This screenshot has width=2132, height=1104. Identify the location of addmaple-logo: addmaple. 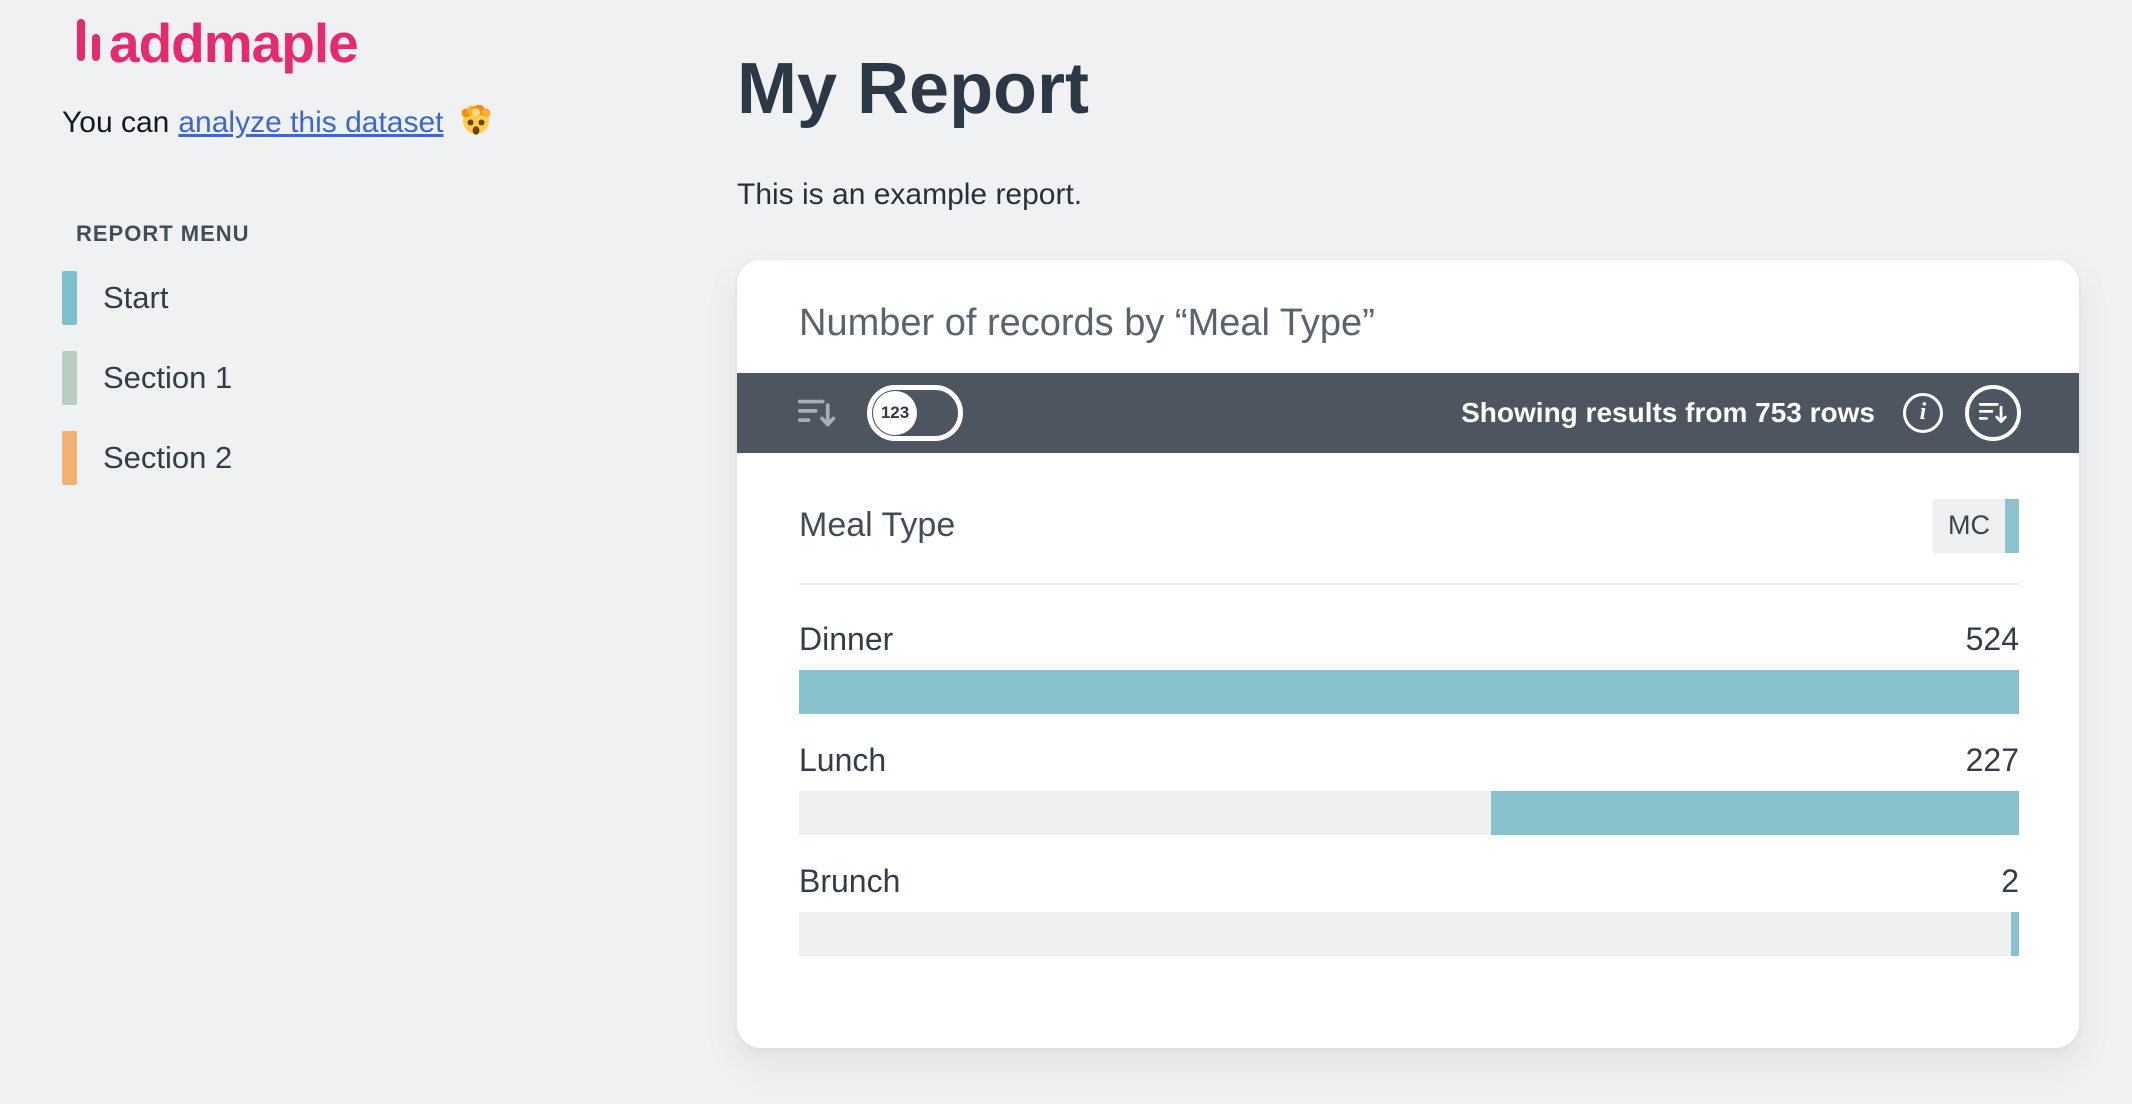
(210, 43).